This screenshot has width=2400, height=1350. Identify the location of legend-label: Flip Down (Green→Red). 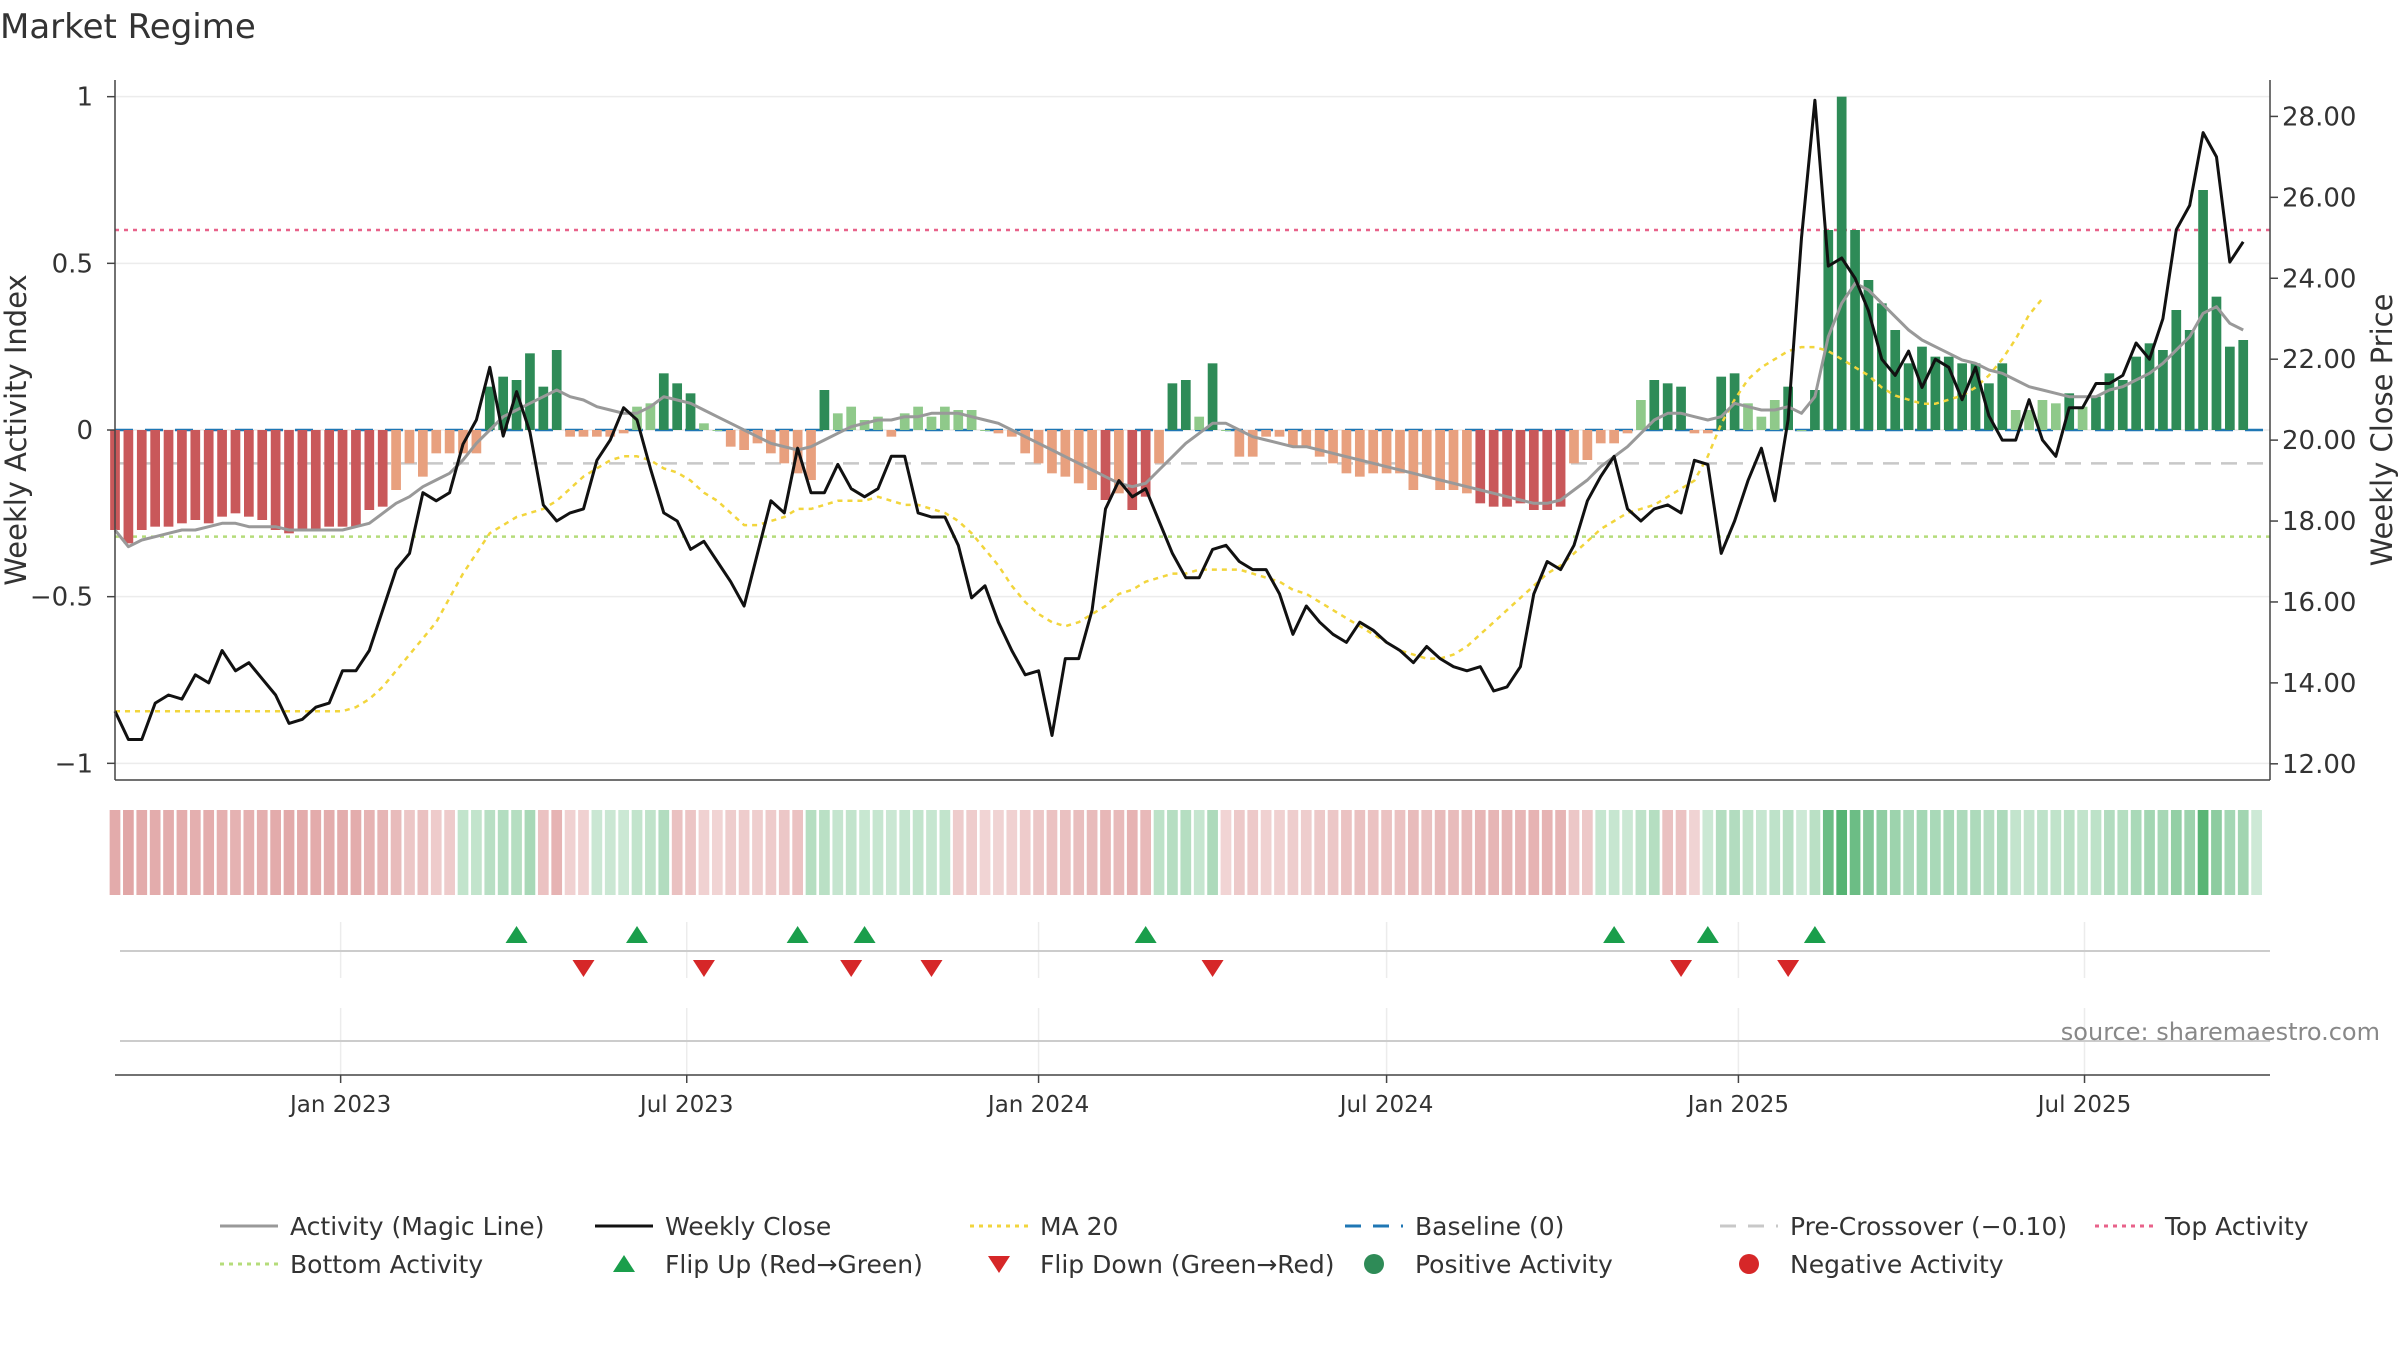
(1187, 1264).